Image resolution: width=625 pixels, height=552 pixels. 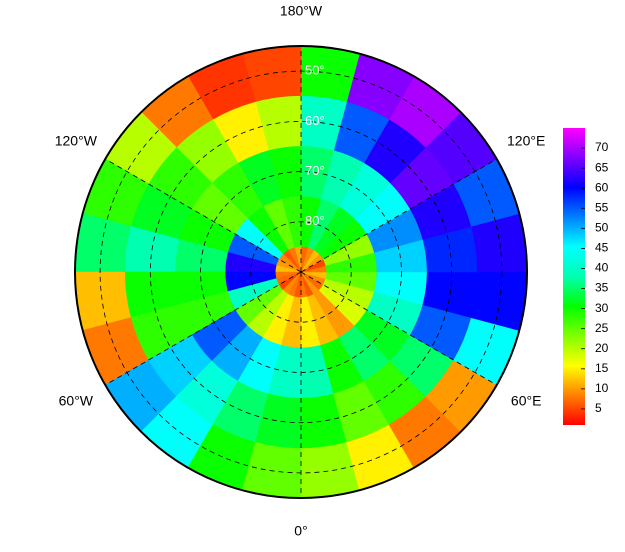 What do you see at coordinates (602, 228) in the screenshot?
I see `colorbar-tick-label: 50` at bounding box center [602, 228].